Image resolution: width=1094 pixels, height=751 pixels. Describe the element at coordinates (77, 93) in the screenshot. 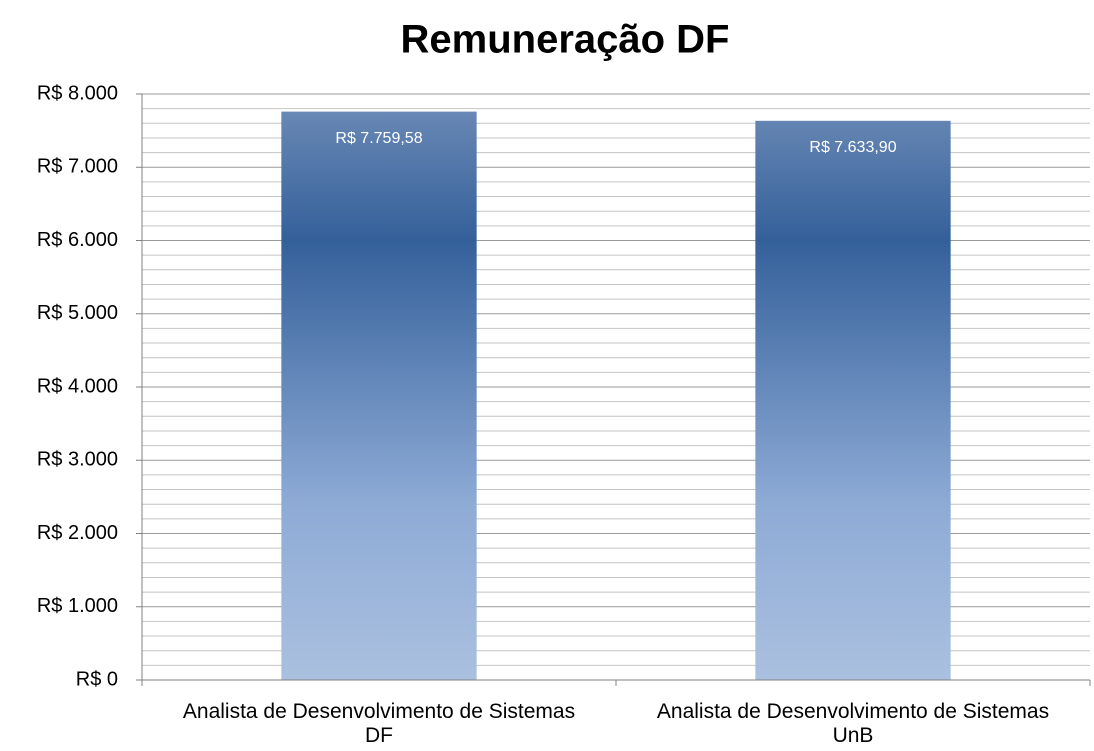

I see `y-tick-label: R$ 8.000` at that location.